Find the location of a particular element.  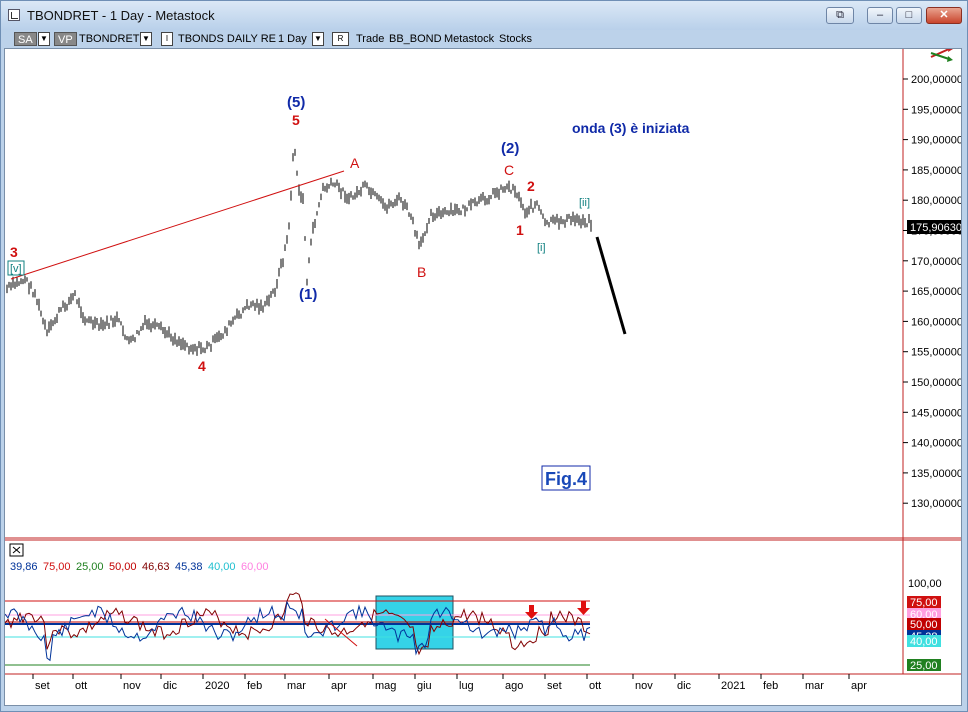

time-tick-label: 2020 is located at coordinates (217, 686).